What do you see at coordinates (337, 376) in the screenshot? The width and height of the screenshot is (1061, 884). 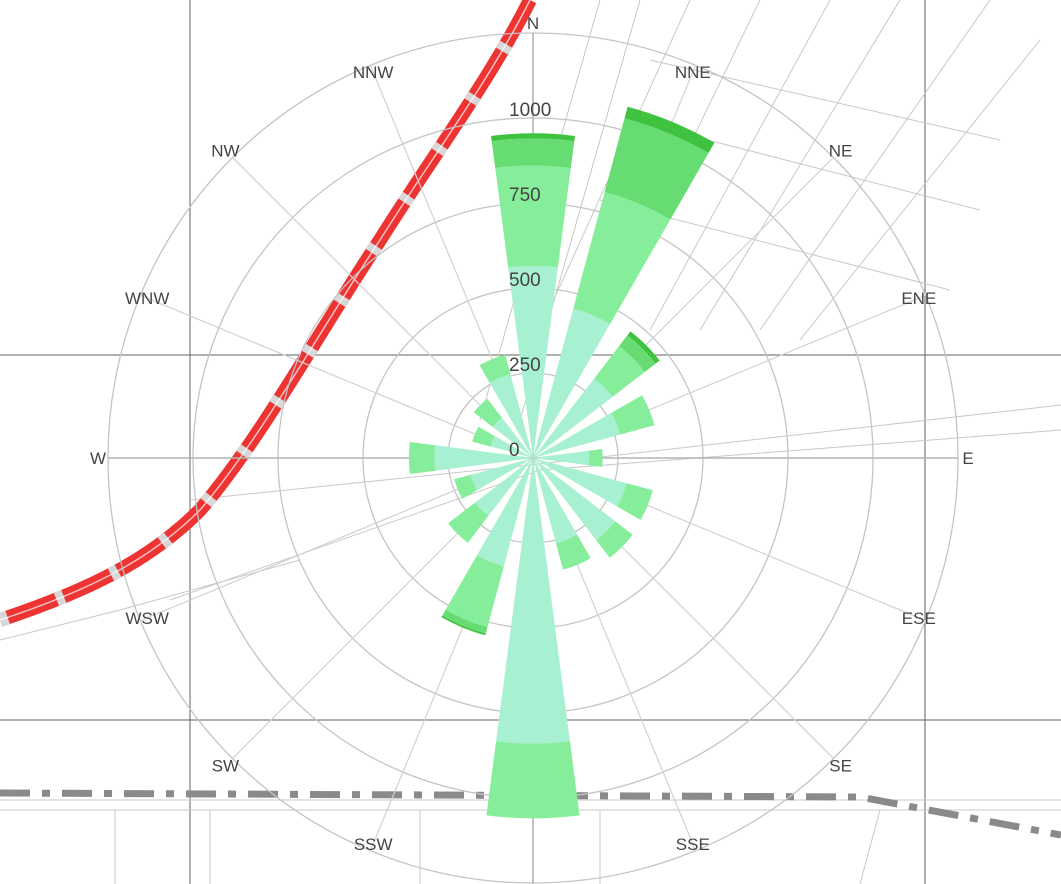 I see `grid-spoke` at bounding box center [337, 376].